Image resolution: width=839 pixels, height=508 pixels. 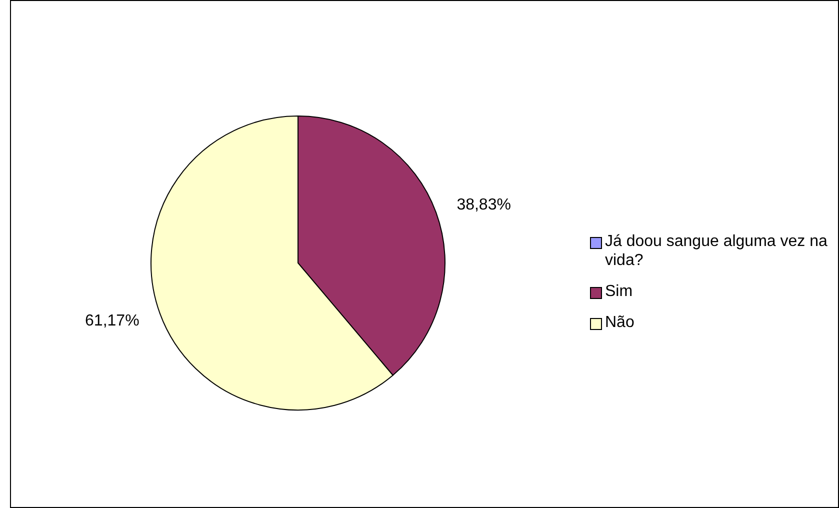 What do you see at coordinates (483, 205) in the screenshot?
I see `data-label: 38,83%` at bounding box center [483, 205].